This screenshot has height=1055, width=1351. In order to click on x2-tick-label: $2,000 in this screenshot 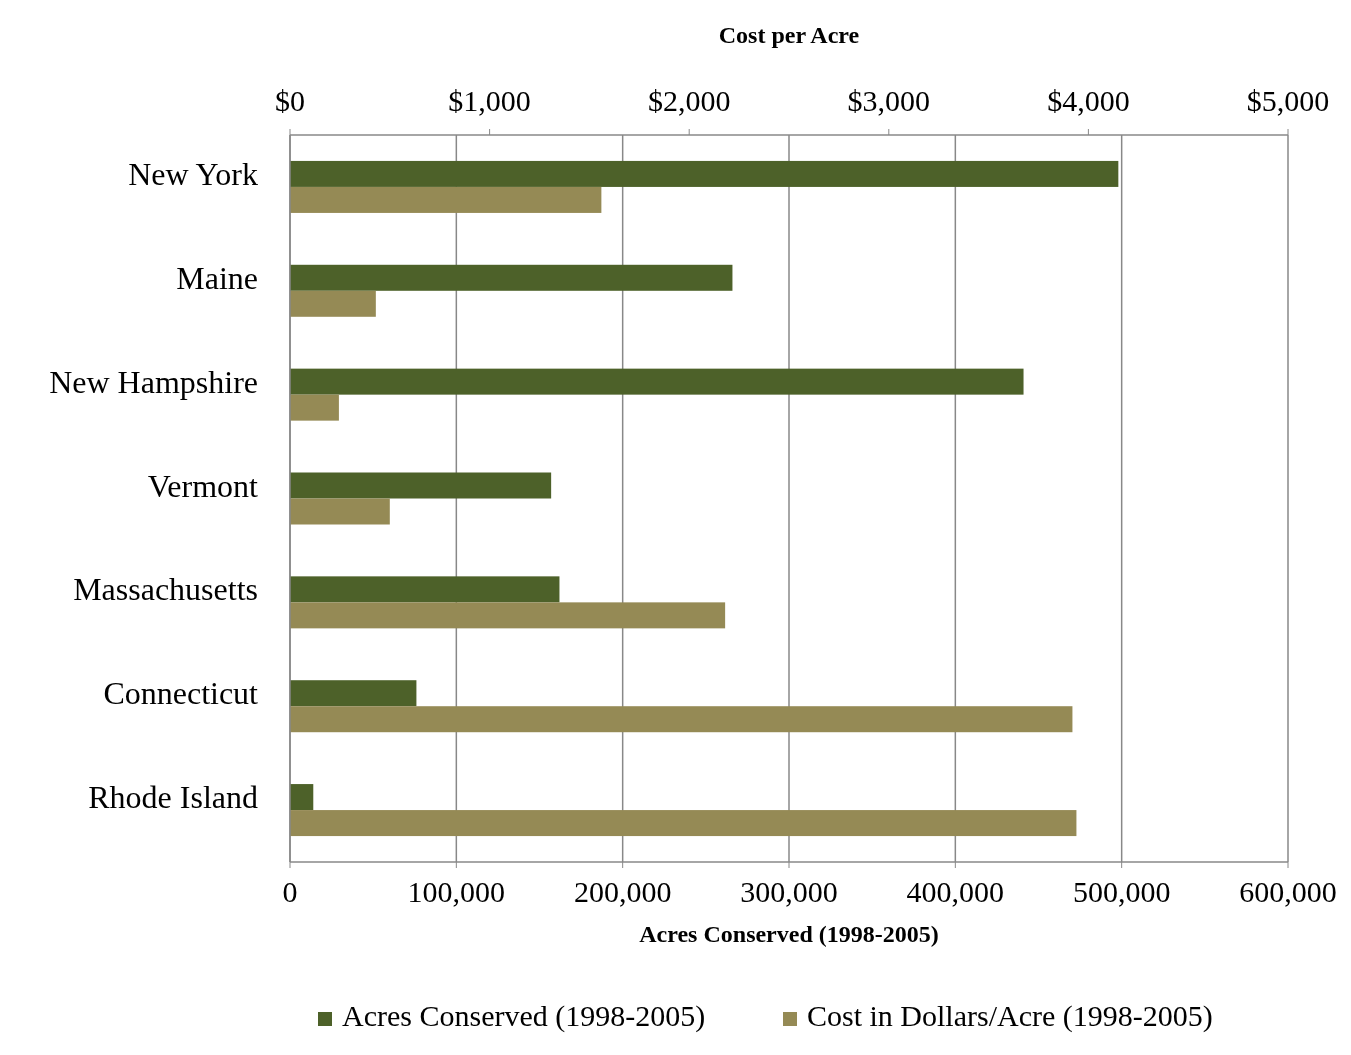, I will do `click(689, 100)`.